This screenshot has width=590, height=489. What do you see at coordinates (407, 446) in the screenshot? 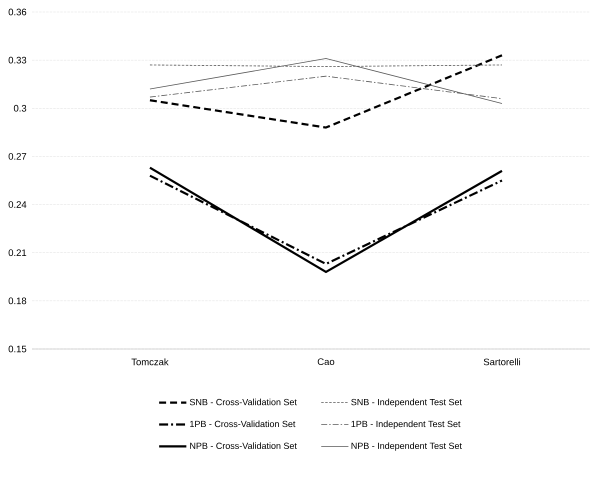
I see `legend-label: NPB - Independent Test Set` at bounding box center [407, 446].